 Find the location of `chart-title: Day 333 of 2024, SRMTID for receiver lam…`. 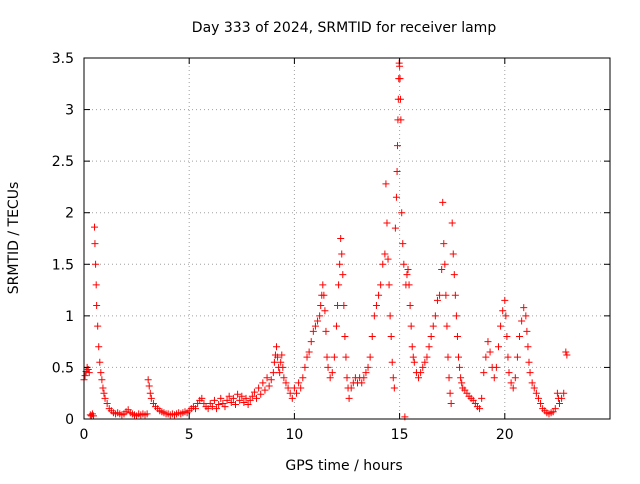

chart-title: Day 333 of 2024, SRMTID for receiver lam… is located at coordinates (344, 28).